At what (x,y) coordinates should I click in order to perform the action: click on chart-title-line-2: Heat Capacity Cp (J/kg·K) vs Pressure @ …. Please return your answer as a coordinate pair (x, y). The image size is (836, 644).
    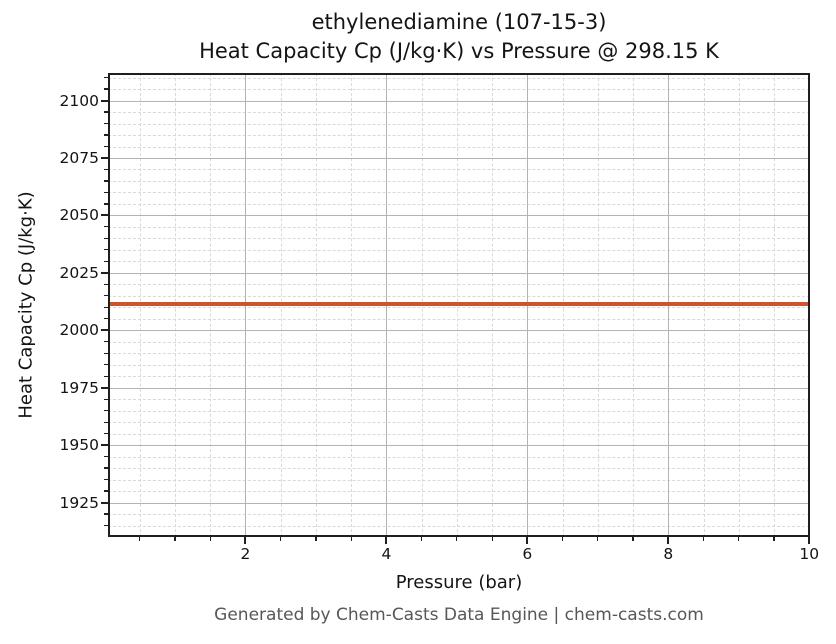
    Looking at the image, I should click on (459, 51).